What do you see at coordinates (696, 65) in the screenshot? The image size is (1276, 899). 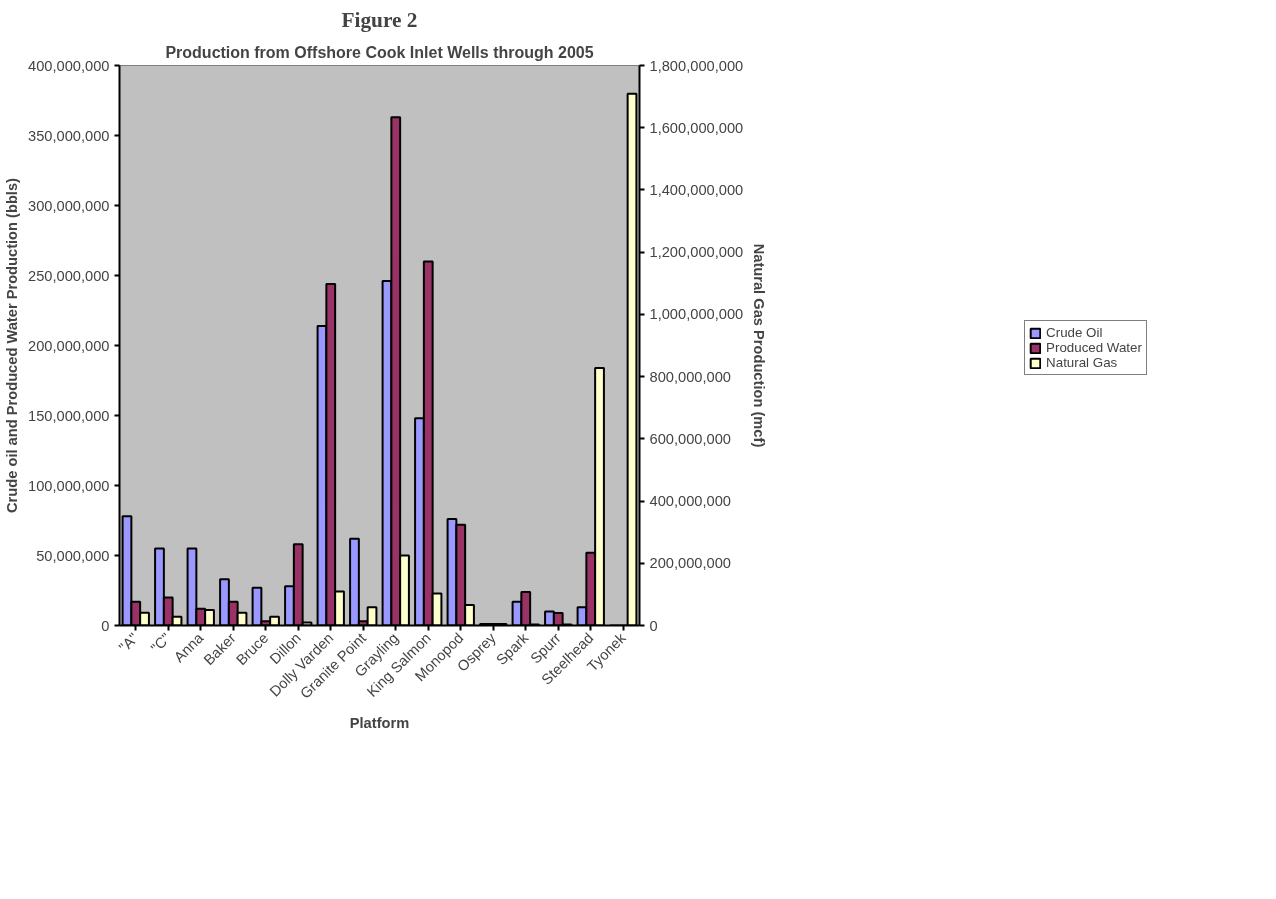 I see `y2-tick-label: 1,800,000,000` at bounding box center [696, 65].